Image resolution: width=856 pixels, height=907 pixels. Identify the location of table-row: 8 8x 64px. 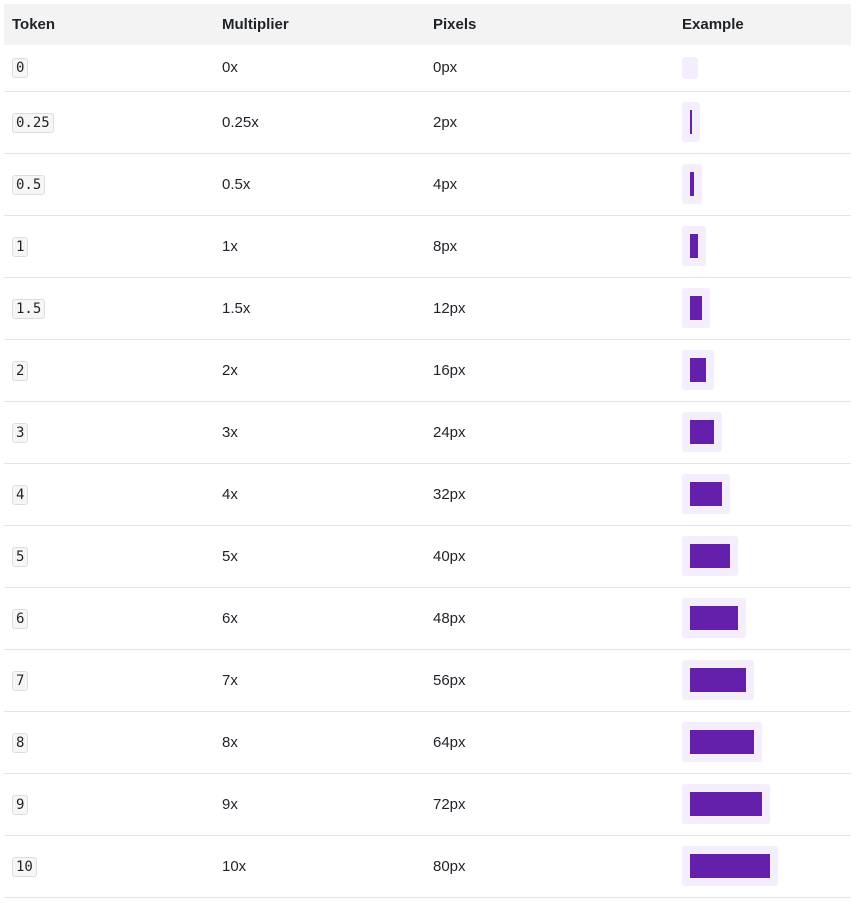
(427, 742).